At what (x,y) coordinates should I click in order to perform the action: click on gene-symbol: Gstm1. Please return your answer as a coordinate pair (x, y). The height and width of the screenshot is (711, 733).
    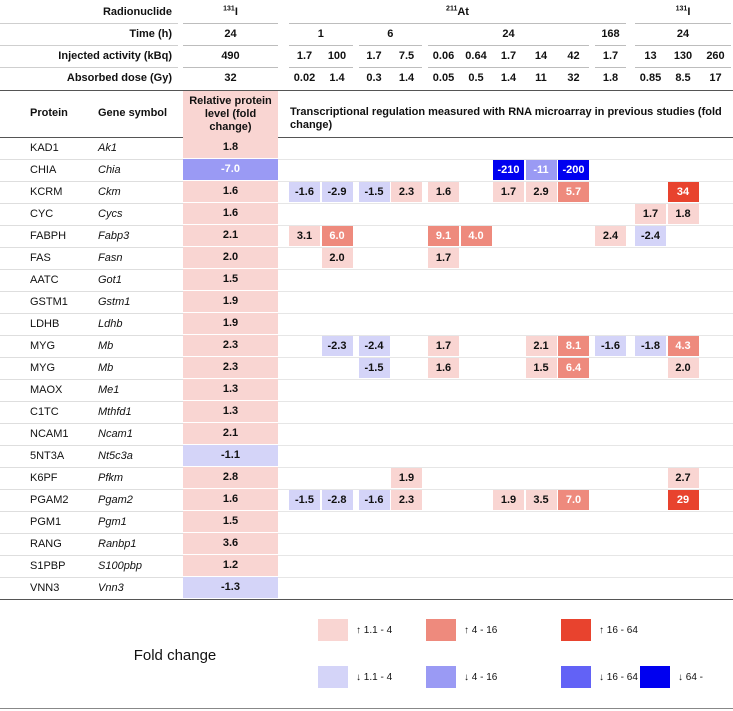
    Looking at the image, I should click on (114, 301).